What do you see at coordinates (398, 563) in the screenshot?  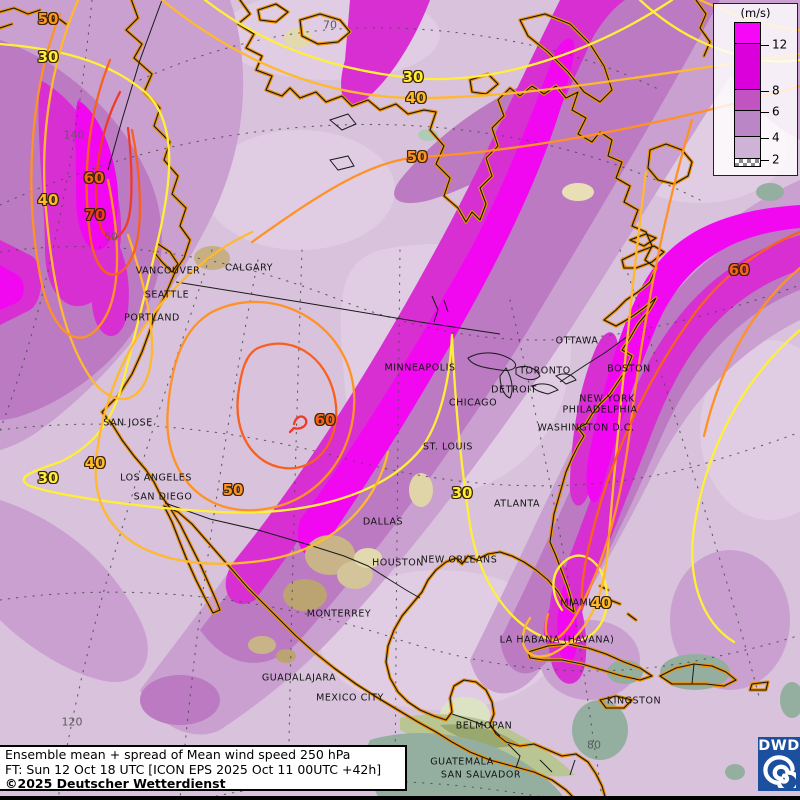 I see `city-label-houston: HOUSTON` at bounding box center [398, 563].